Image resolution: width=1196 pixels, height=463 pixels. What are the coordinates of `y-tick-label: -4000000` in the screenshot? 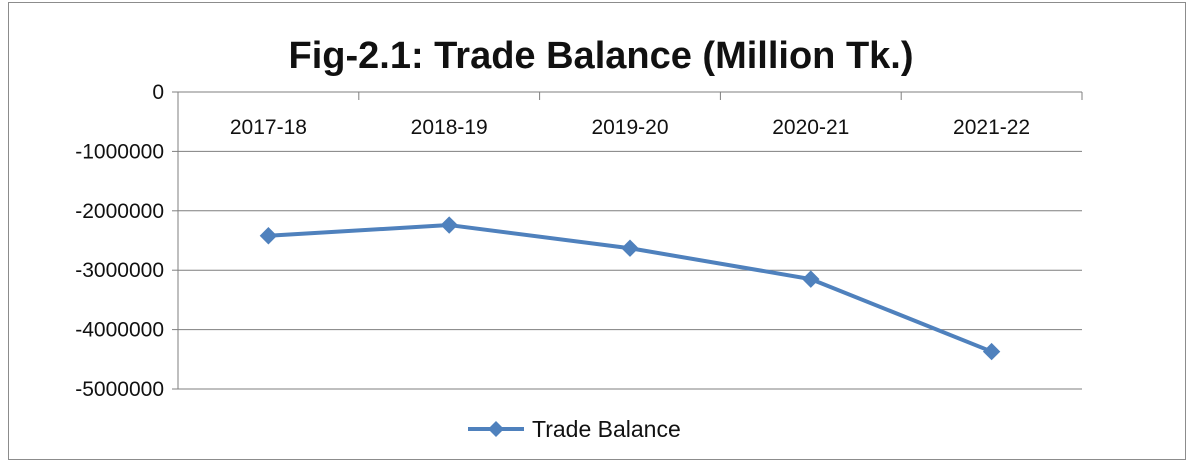 It's located at (119, 330).